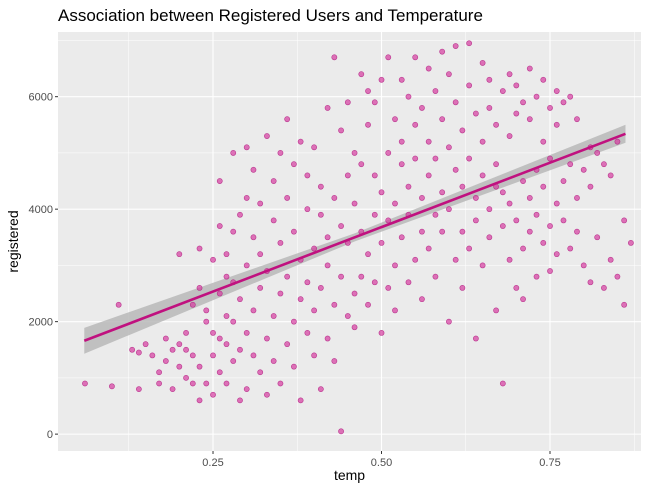  What do you see at coordinates (381, 463) in the screenshot?
I see `x-tick-label: 0.50` at bounding box center [381, 463].